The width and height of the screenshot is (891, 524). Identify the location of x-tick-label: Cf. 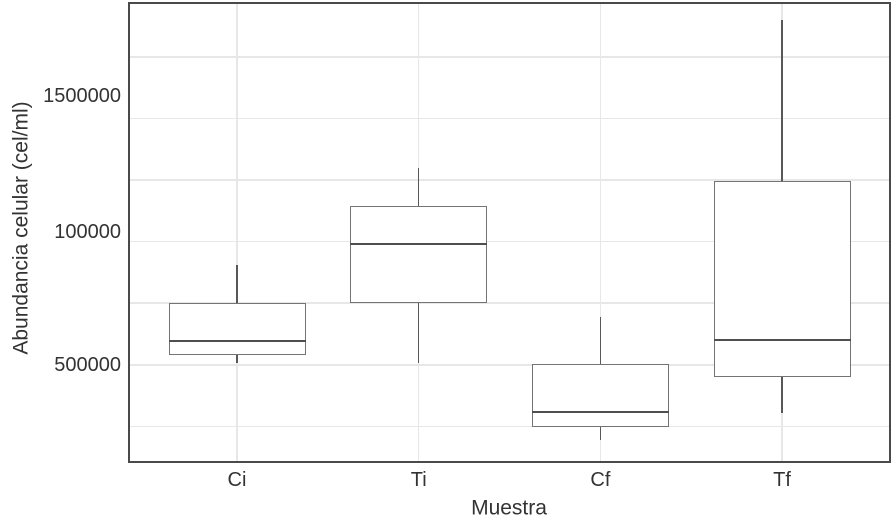
(600, 480).